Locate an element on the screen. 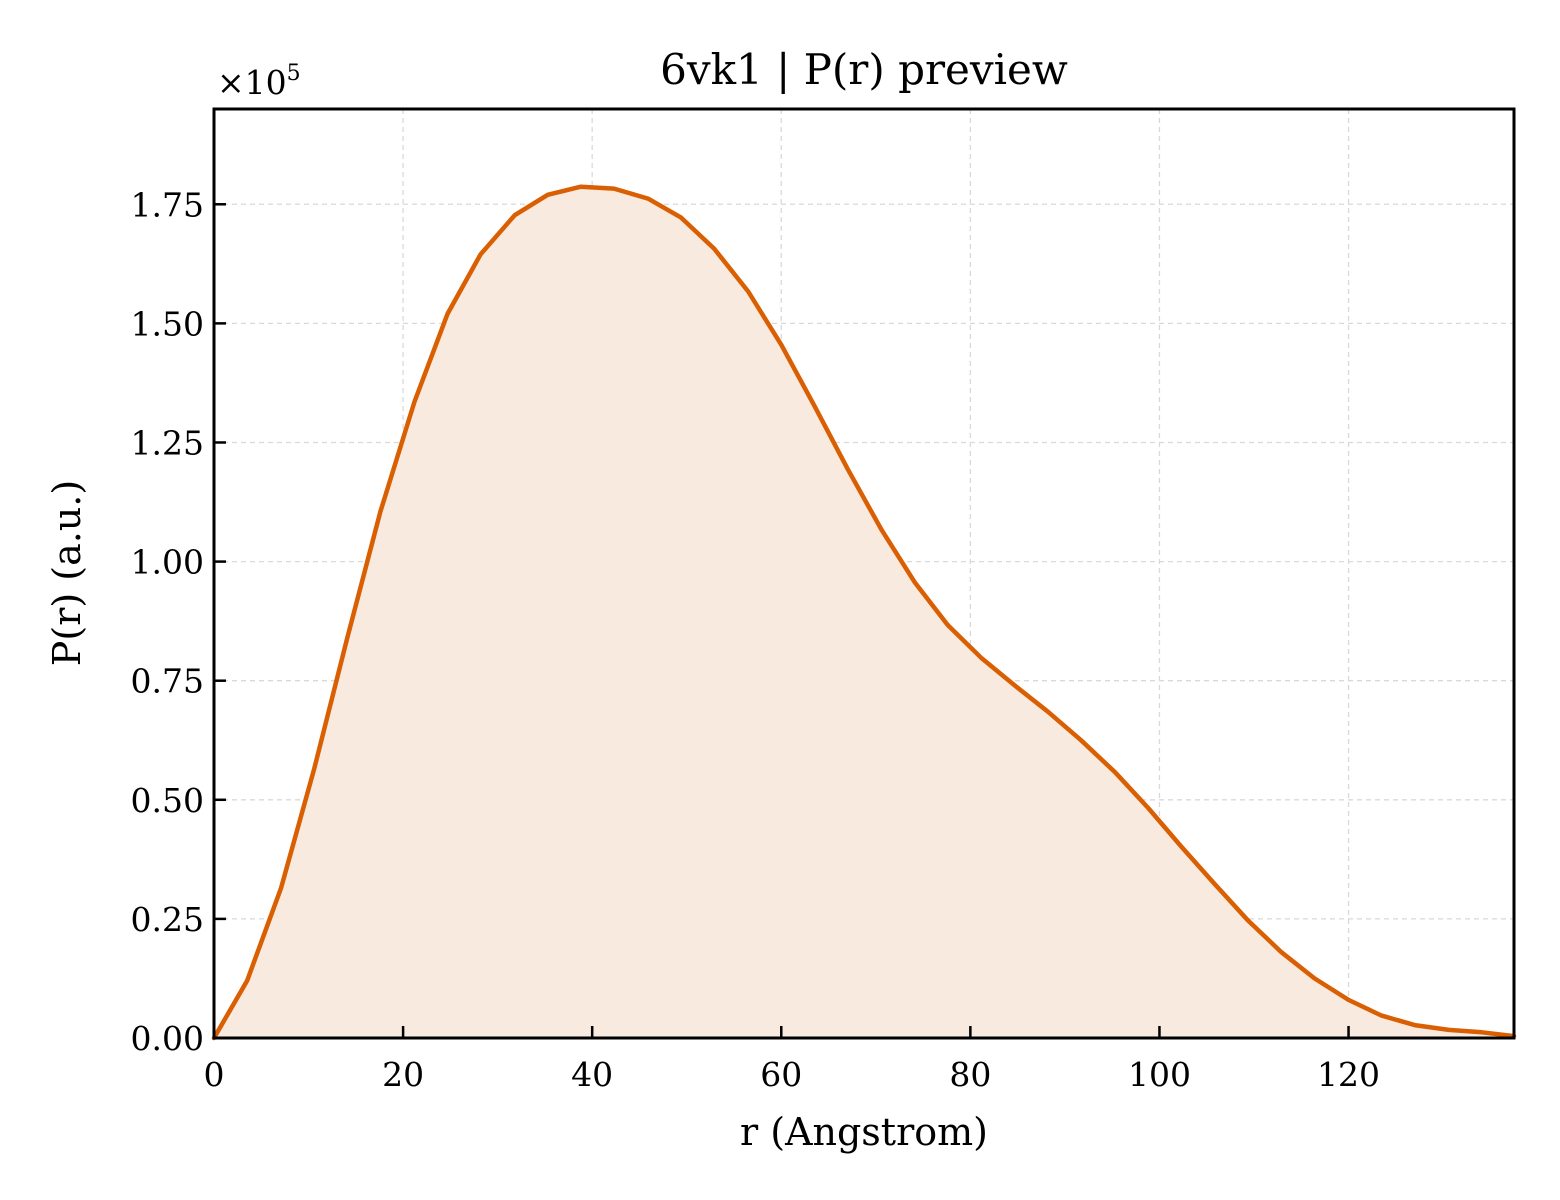 Image resolution: width=1560 pixels, height=1200 pixels. chart-title: 6vk1 | P(r) preview is located at coordinates (864, 69).